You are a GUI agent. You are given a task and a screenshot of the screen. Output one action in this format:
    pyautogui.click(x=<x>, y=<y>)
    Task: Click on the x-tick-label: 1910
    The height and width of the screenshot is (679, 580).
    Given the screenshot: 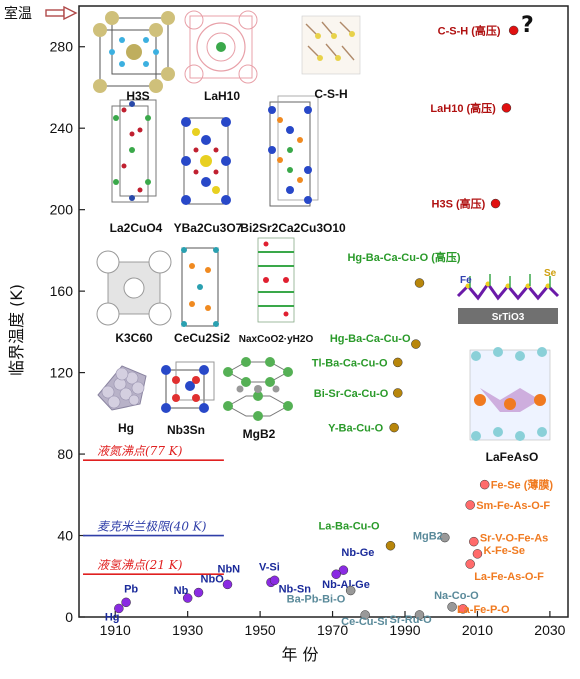 What is the action you would take?
    pyautogui.click(x=115, y=630)
    